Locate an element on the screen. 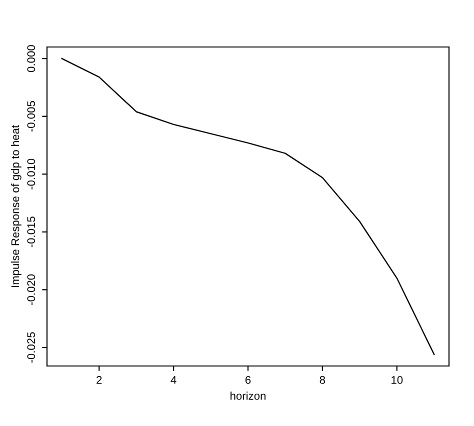 This screenshot has height=426, width=474. x-axis-title: horizon is located at coordinates (248, 396).